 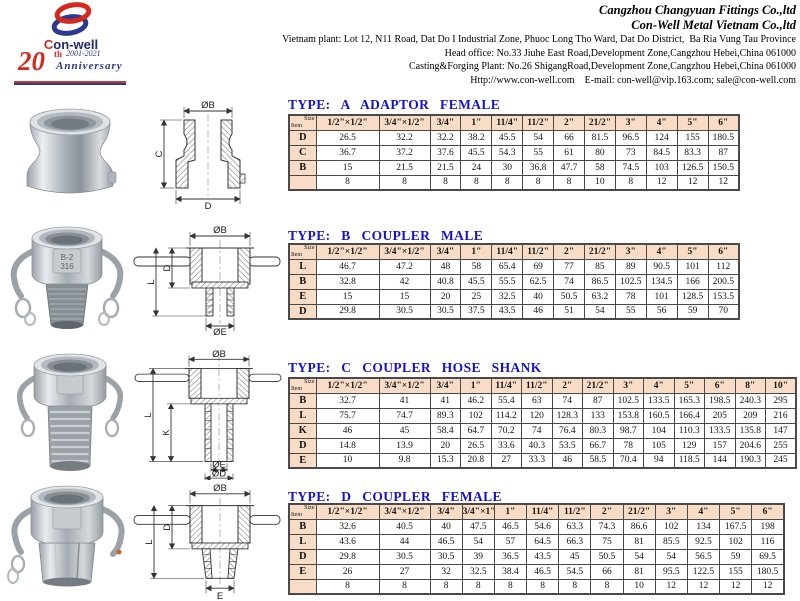 I want to click on value-cell: 144, so click(x=720, y=460).